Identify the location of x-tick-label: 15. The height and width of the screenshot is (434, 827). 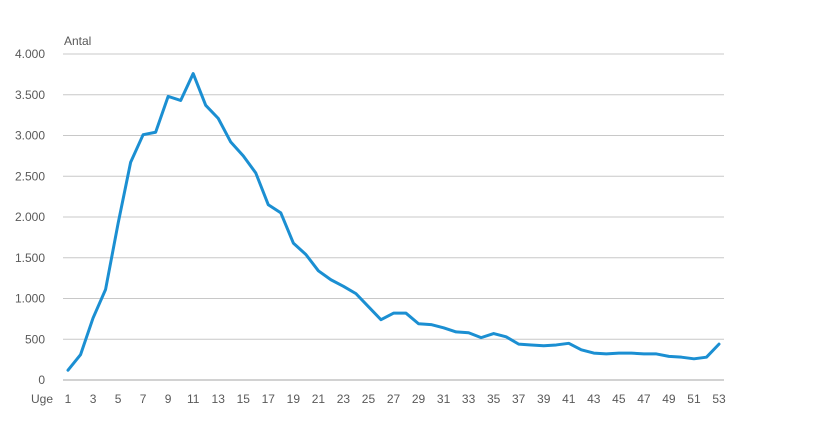
(244, 399).